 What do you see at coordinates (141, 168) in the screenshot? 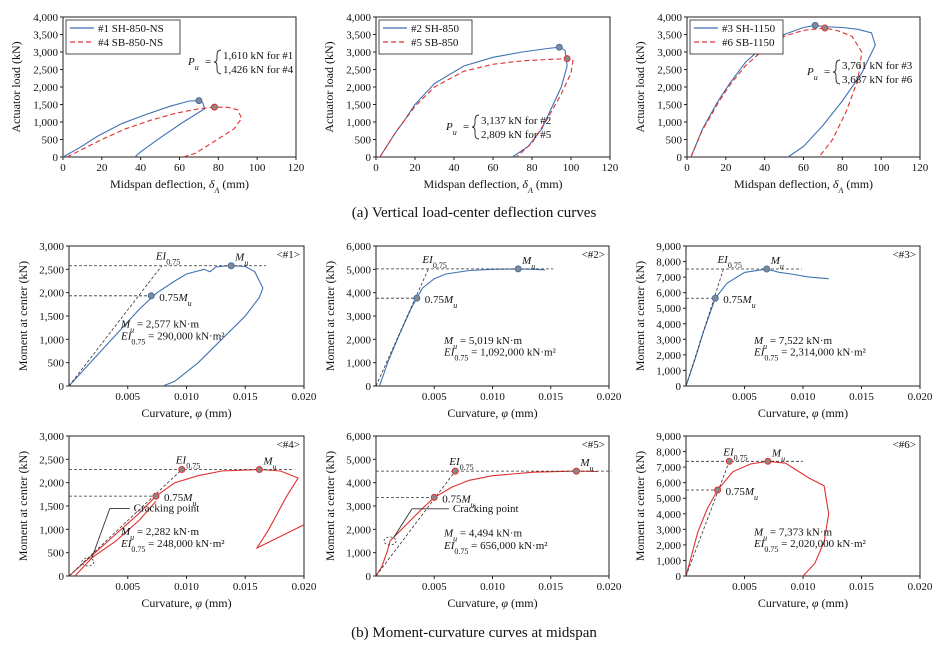
I see `x-tick-label: 40` at bounding box center [141, 168].